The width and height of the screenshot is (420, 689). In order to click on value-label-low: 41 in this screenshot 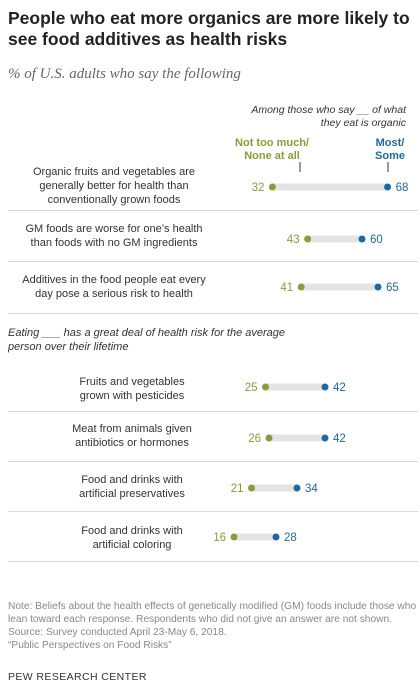, I will do `click(286, 288)`.